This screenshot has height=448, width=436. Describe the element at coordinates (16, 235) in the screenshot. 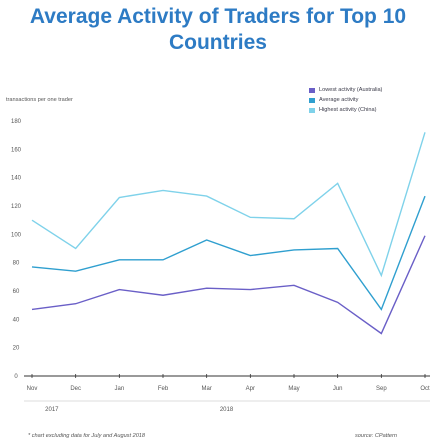

I see `y-tick-label: 100` at that location.